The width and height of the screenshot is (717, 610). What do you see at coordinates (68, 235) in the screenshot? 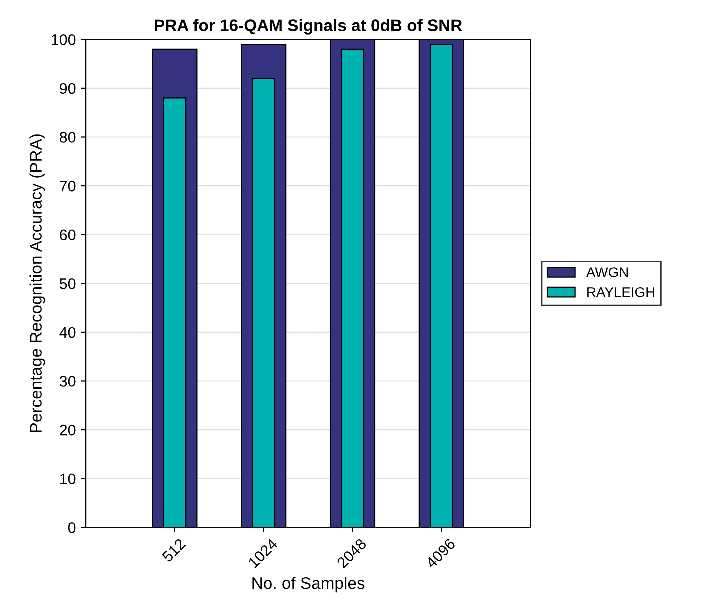
I see `y-tick-label: 60` at bounding box center [68, 235].